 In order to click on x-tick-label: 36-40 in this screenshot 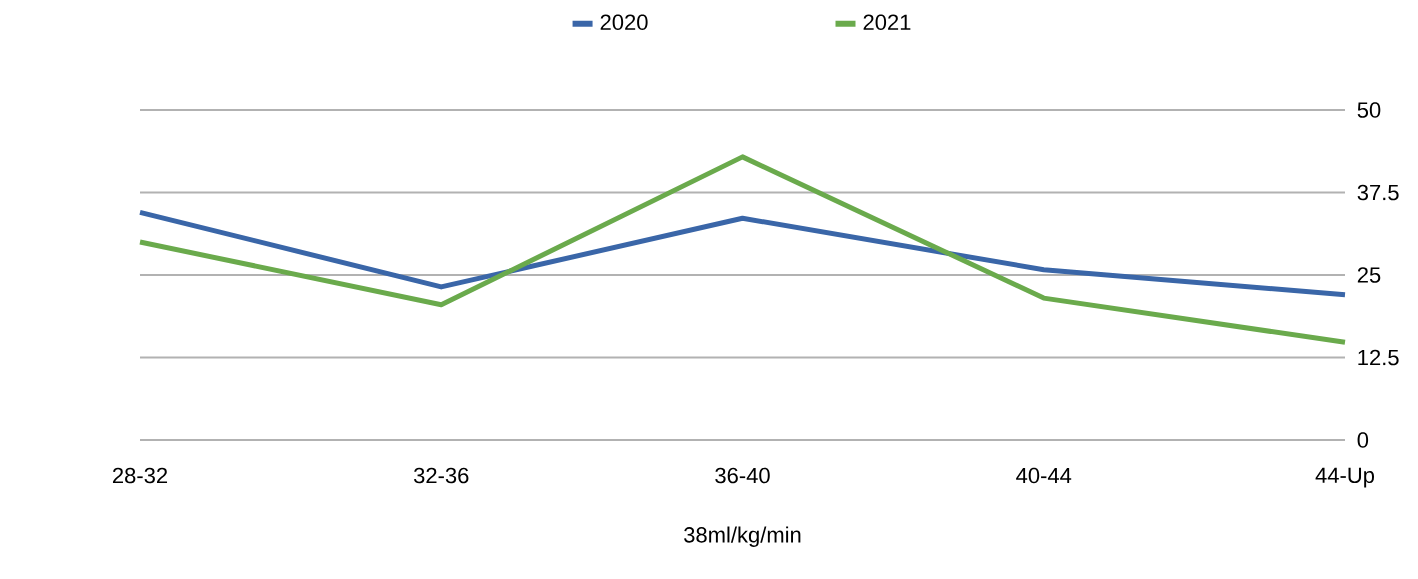, I will do `click(742, 475)`.